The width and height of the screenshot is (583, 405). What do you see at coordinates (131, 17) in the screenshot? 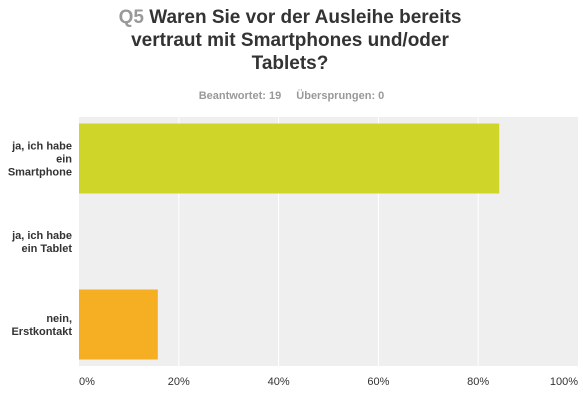
I see `question-number: Q5` at bounding box center [131, 17].